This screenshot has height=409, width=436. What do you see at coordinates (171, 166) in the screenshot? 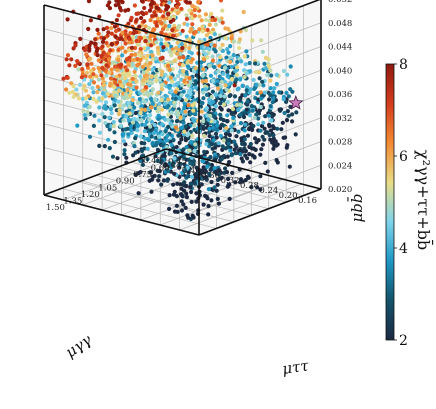
I see `x-tick-label: 0.44` at bounding box center [171, 166].